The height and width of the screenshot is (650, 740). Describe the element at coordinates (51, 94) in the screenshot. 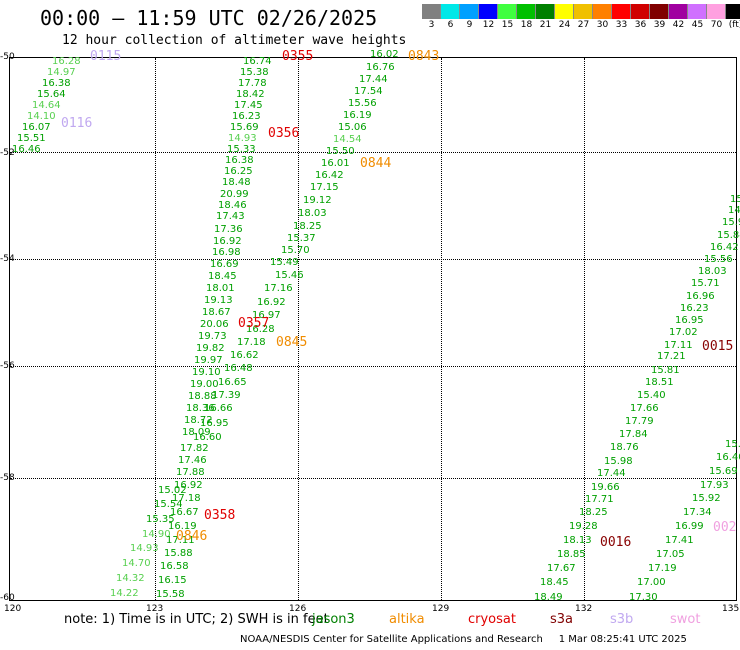

I see `wave-height-value: 15.64` at that location.